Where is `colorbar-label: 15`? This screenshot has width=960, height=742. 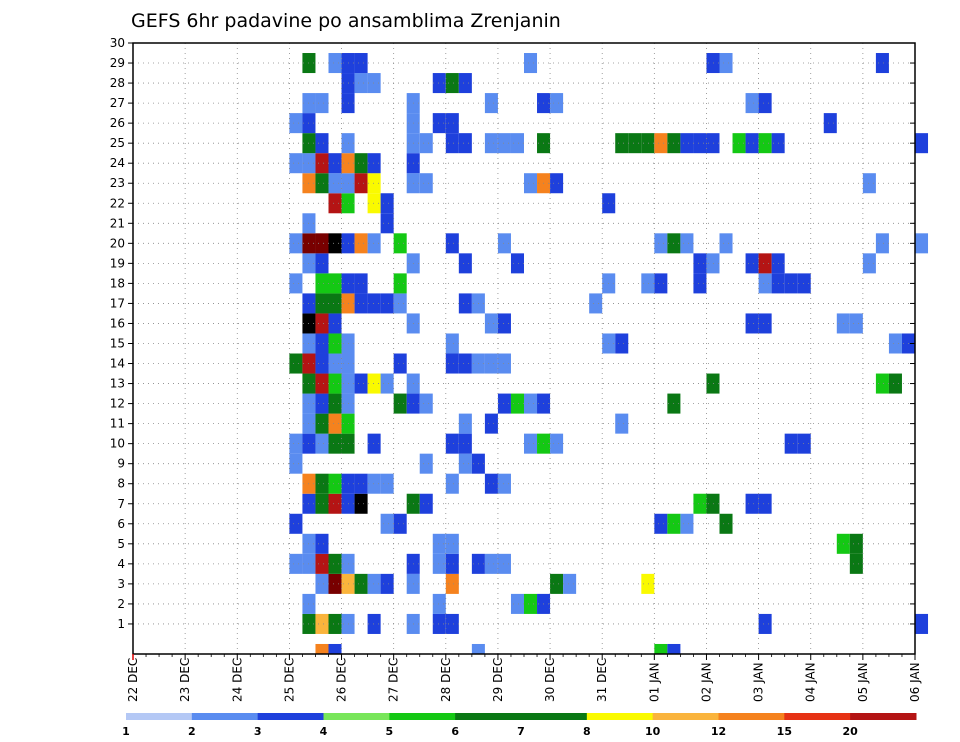
colorbar-label: 15 is located at coordinates (784, 731).